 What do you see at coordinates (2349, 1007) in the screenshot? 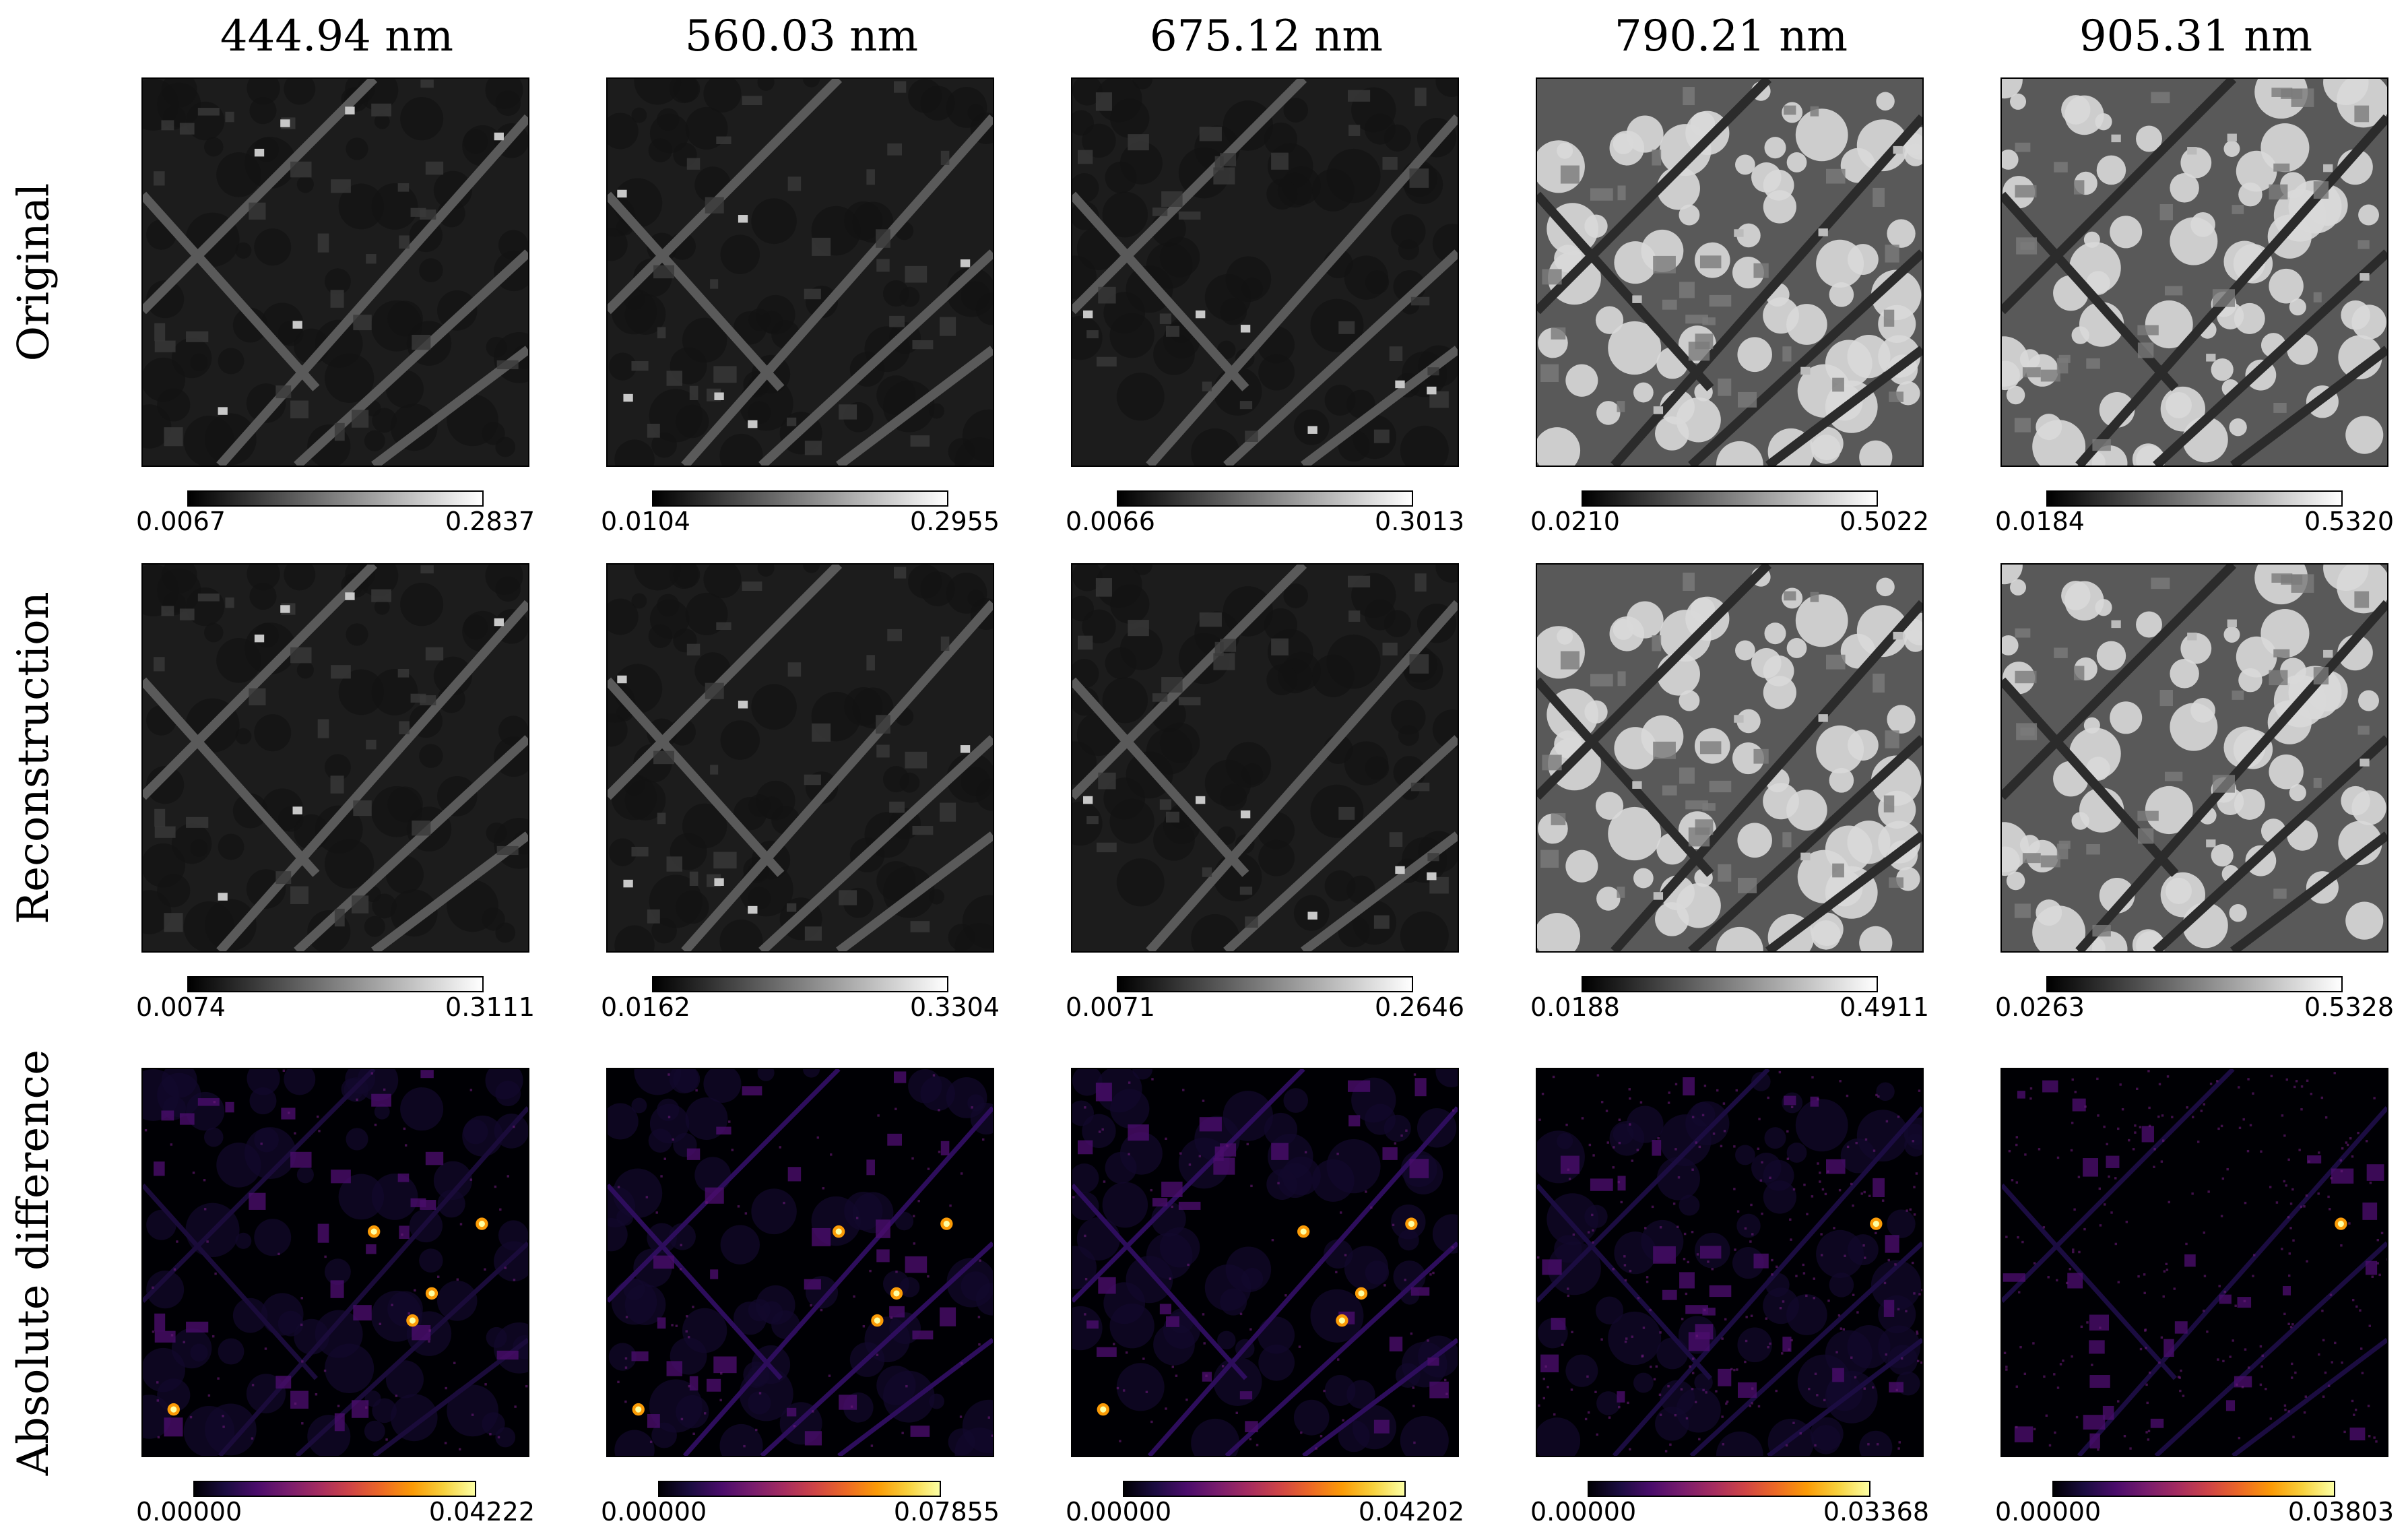
I see `reconstruction-colorbar-max-label-col5: 0.5328` at bounding box center [2349, 1007].